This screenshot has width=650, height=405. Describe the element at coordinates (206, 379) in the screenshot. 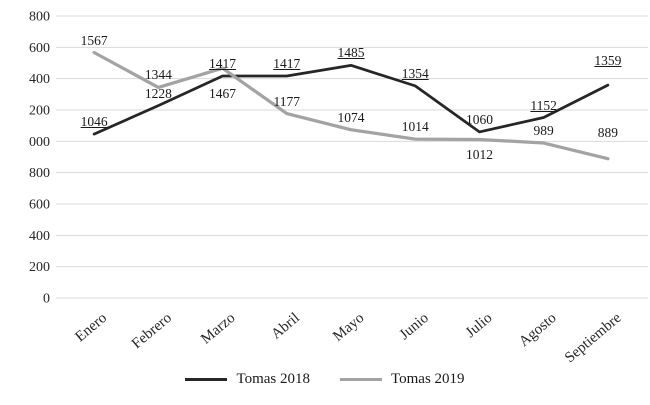

I see `legend-line-swatch-2018-icon` at that location.